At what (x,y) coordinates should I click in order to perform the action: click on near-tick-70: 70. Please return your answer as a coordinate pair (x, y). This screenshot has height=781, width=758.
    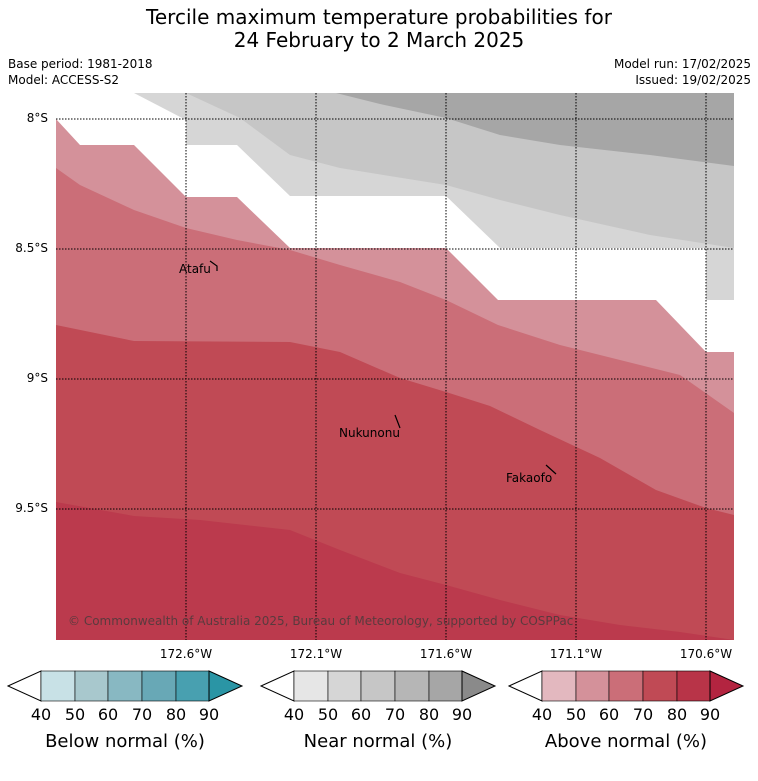
    Looking at the image, I should click on (395, 714).